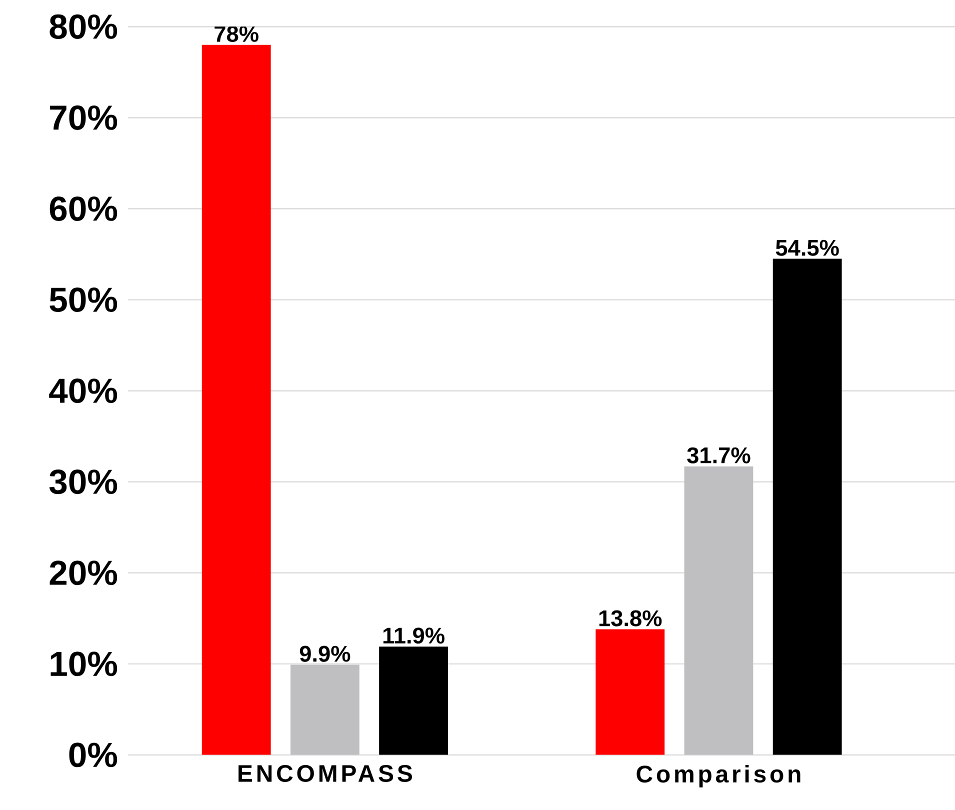 The width and height of the screenshot is (955, 810). Describe the element at coordinates (718, 776) in the screenshot. I see `x-tick-label: Comparison` at that location.